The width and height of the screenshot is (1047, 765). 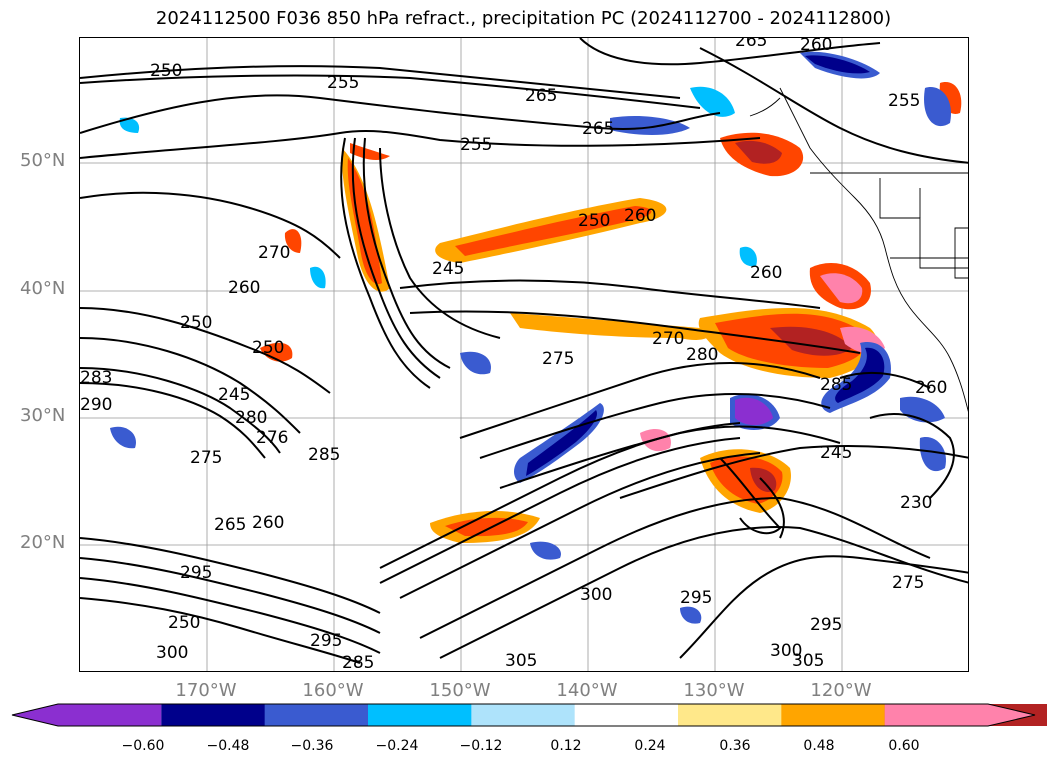 I want to click on lon-label-140w: 140°W, so click(x=587, y=690).